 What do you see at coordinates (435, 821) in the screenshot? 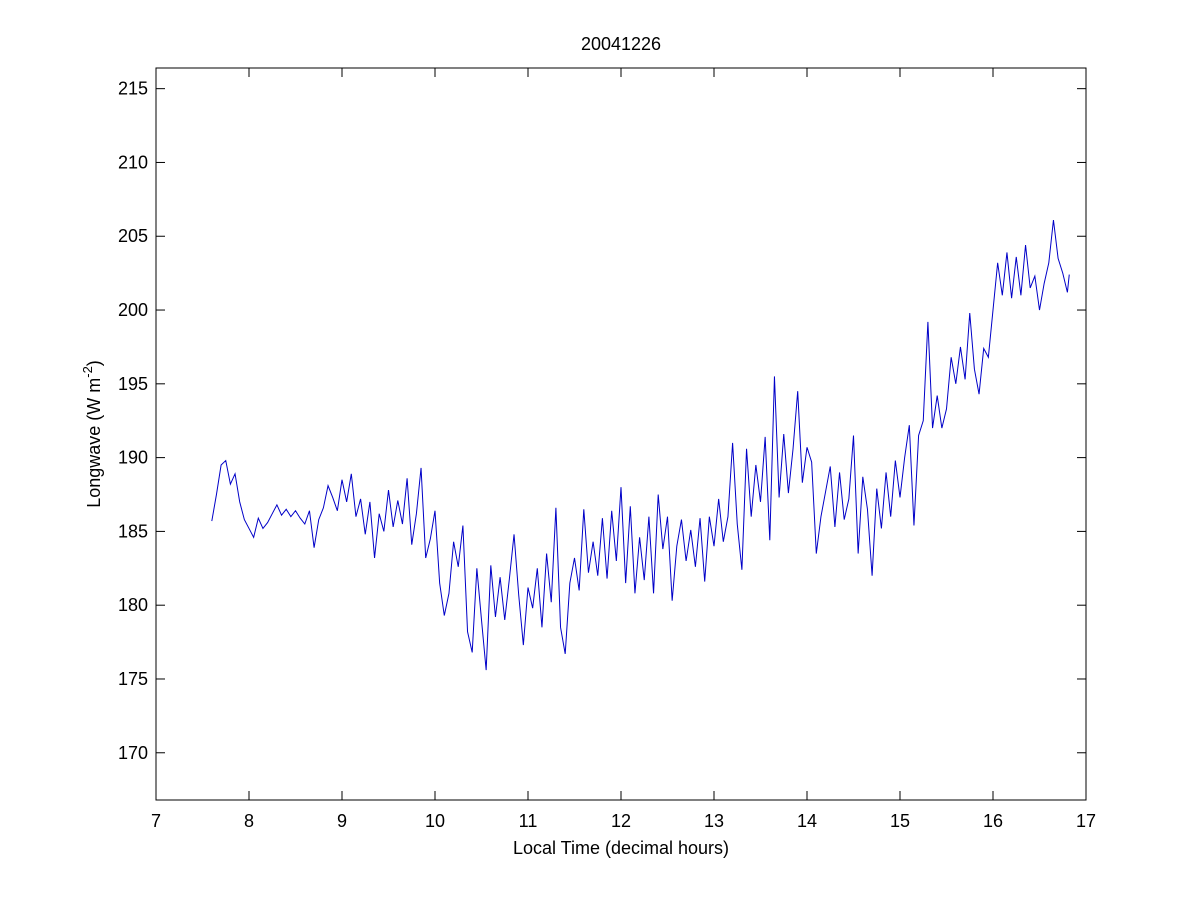
I see `x-tick-label: 10` at bounding box center [435, 821].